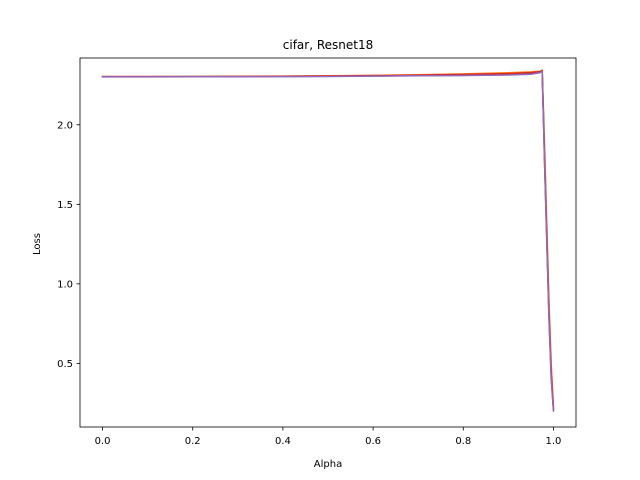 The height and width of the screenshot is (480, 640). Describe the element at coordinates (554, 441) in the screenshot. I see `x-tick-label: 1.0` at that location.